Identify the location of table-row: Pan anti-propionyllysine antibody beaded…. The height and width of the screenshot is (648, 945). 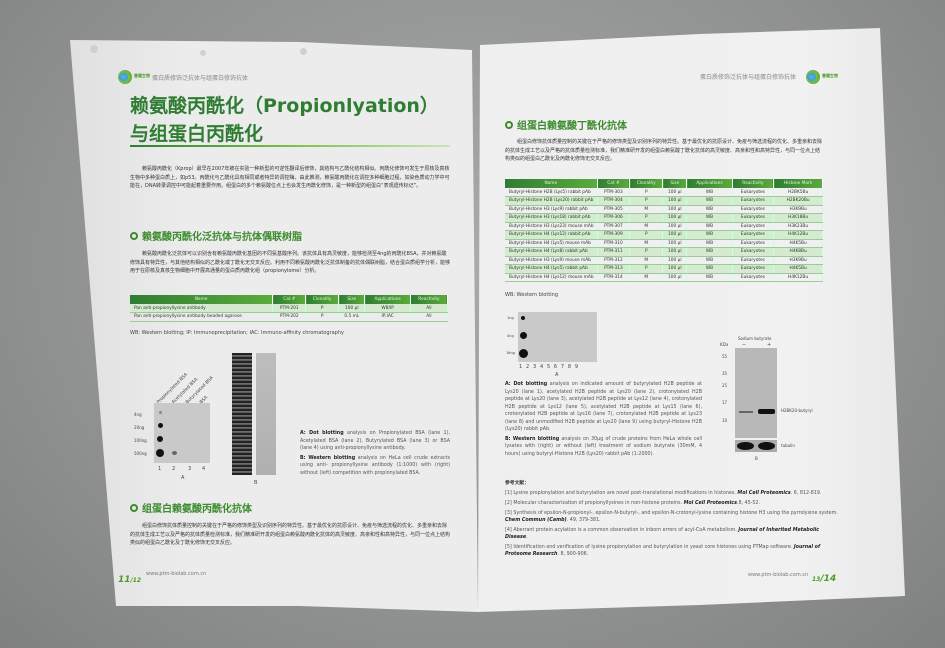
(289, 317).